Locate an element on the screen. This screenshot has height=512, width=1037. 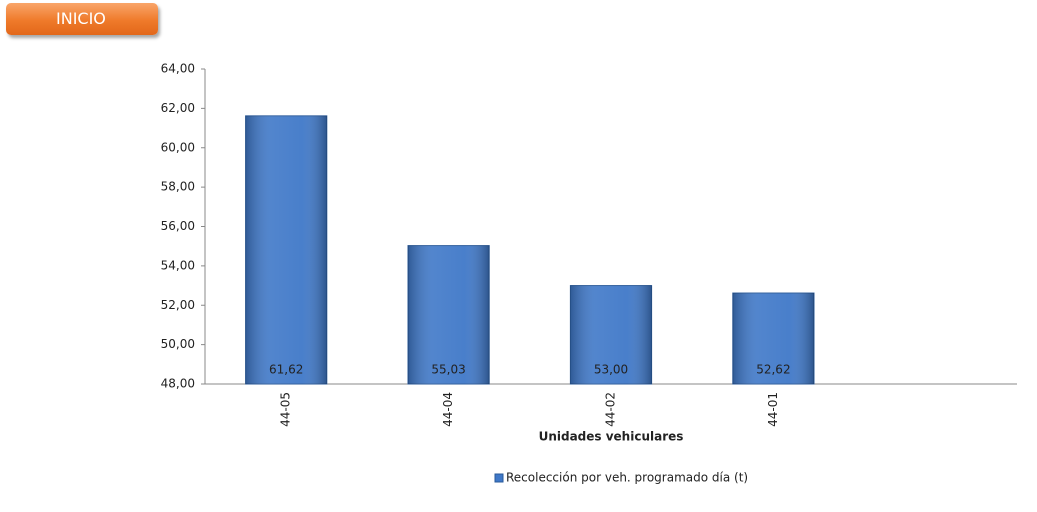
y-tick-label: 50,00 is located at coordinates (178, 344).